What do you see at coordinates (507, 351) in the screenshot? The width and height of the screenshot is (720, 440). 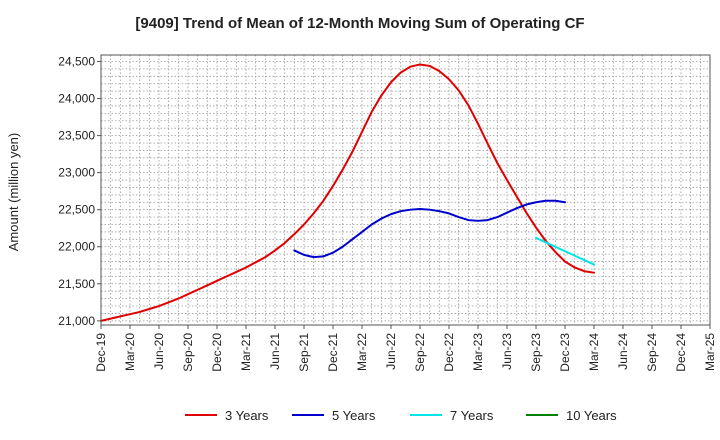 I see `x-tick-label: Jun-23` at bounding box center [507, 351].